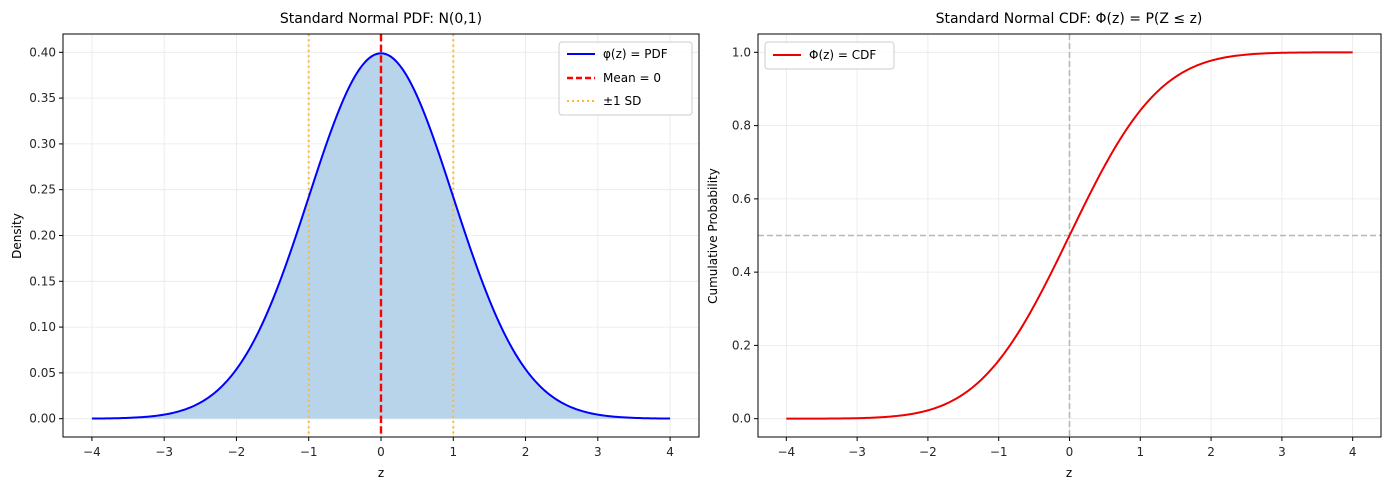 This screenshot has height=490, width=1390. I want to click on cdf-x-axis-label: z, so click(1069, 473).